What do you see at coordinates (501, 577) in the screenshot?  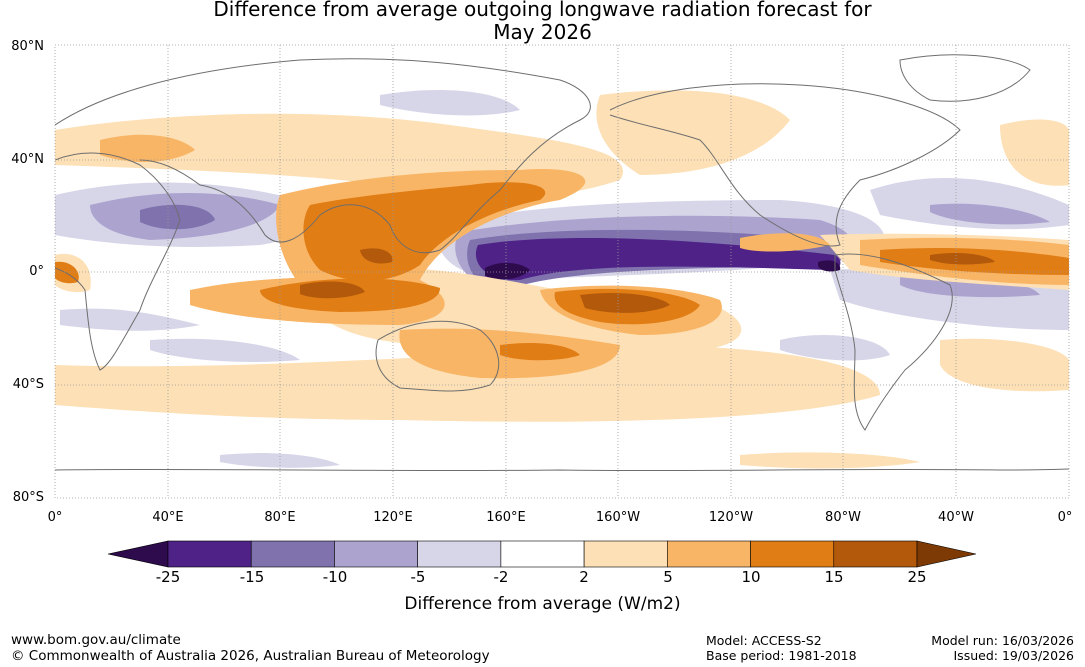 I see `colorbar-tick: -2` at bounding box center [501, 577].